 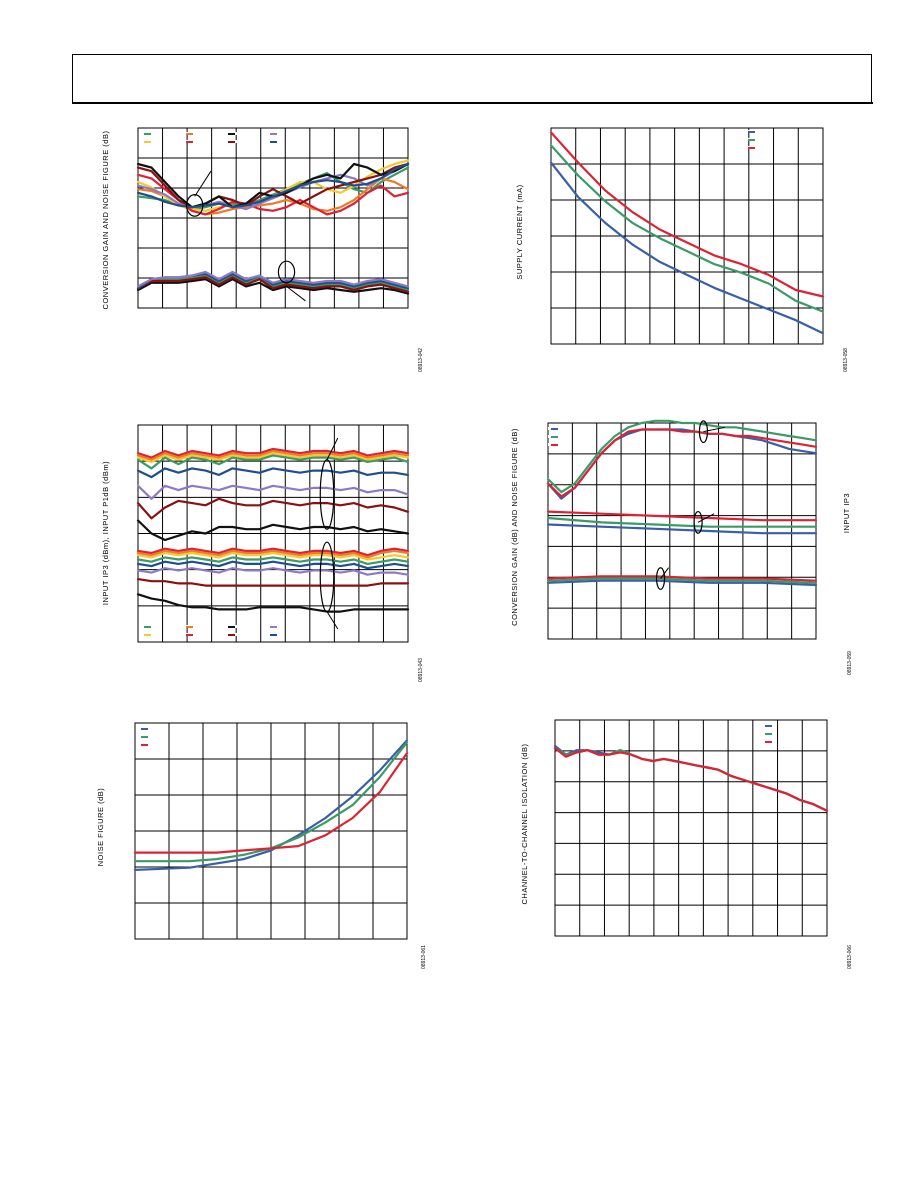 I want to click on y-axis-label: NOISE FIGURE (dB), so click(x=100, y=827).